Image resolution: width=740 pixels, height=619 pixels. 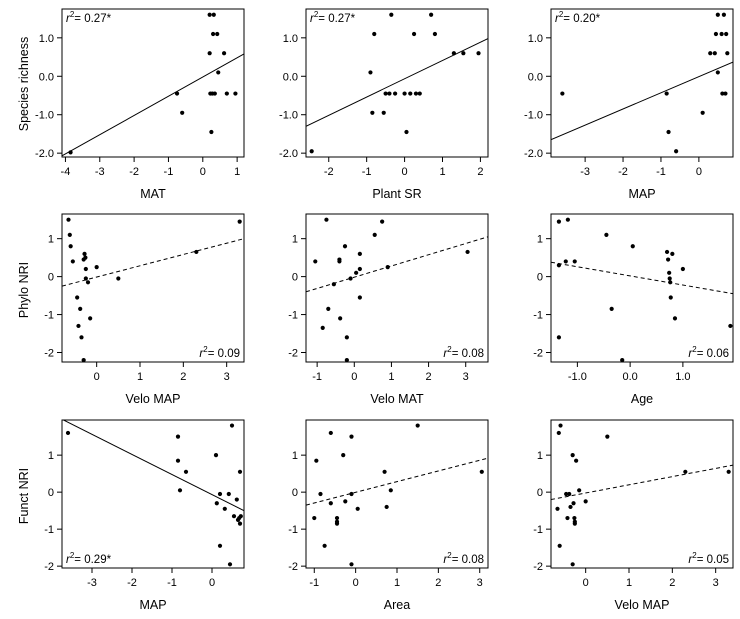 I want to click on r2-annotation: r2= 0.20*, so click(x=578, y=17).